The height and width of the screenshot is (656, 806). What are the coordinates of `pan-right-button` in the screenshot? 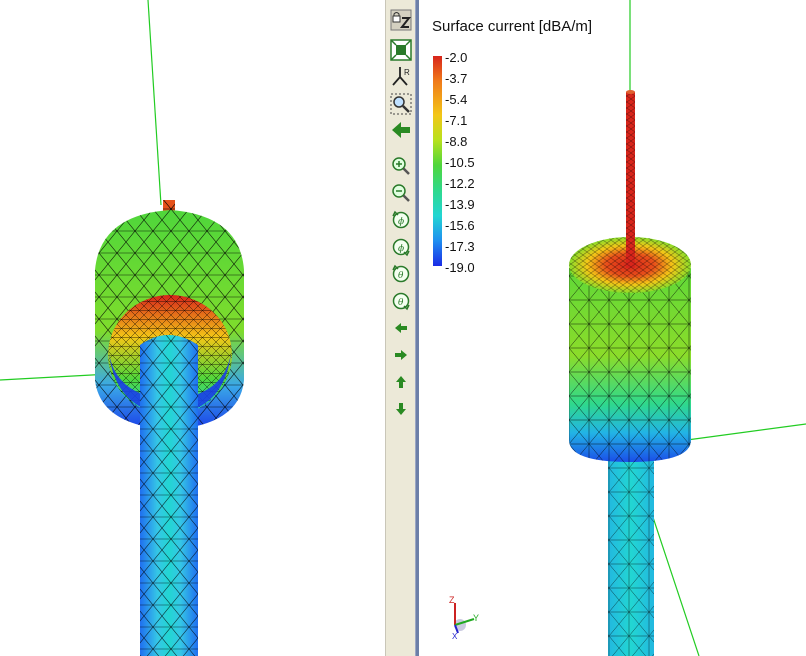 It's located at (401, 355).